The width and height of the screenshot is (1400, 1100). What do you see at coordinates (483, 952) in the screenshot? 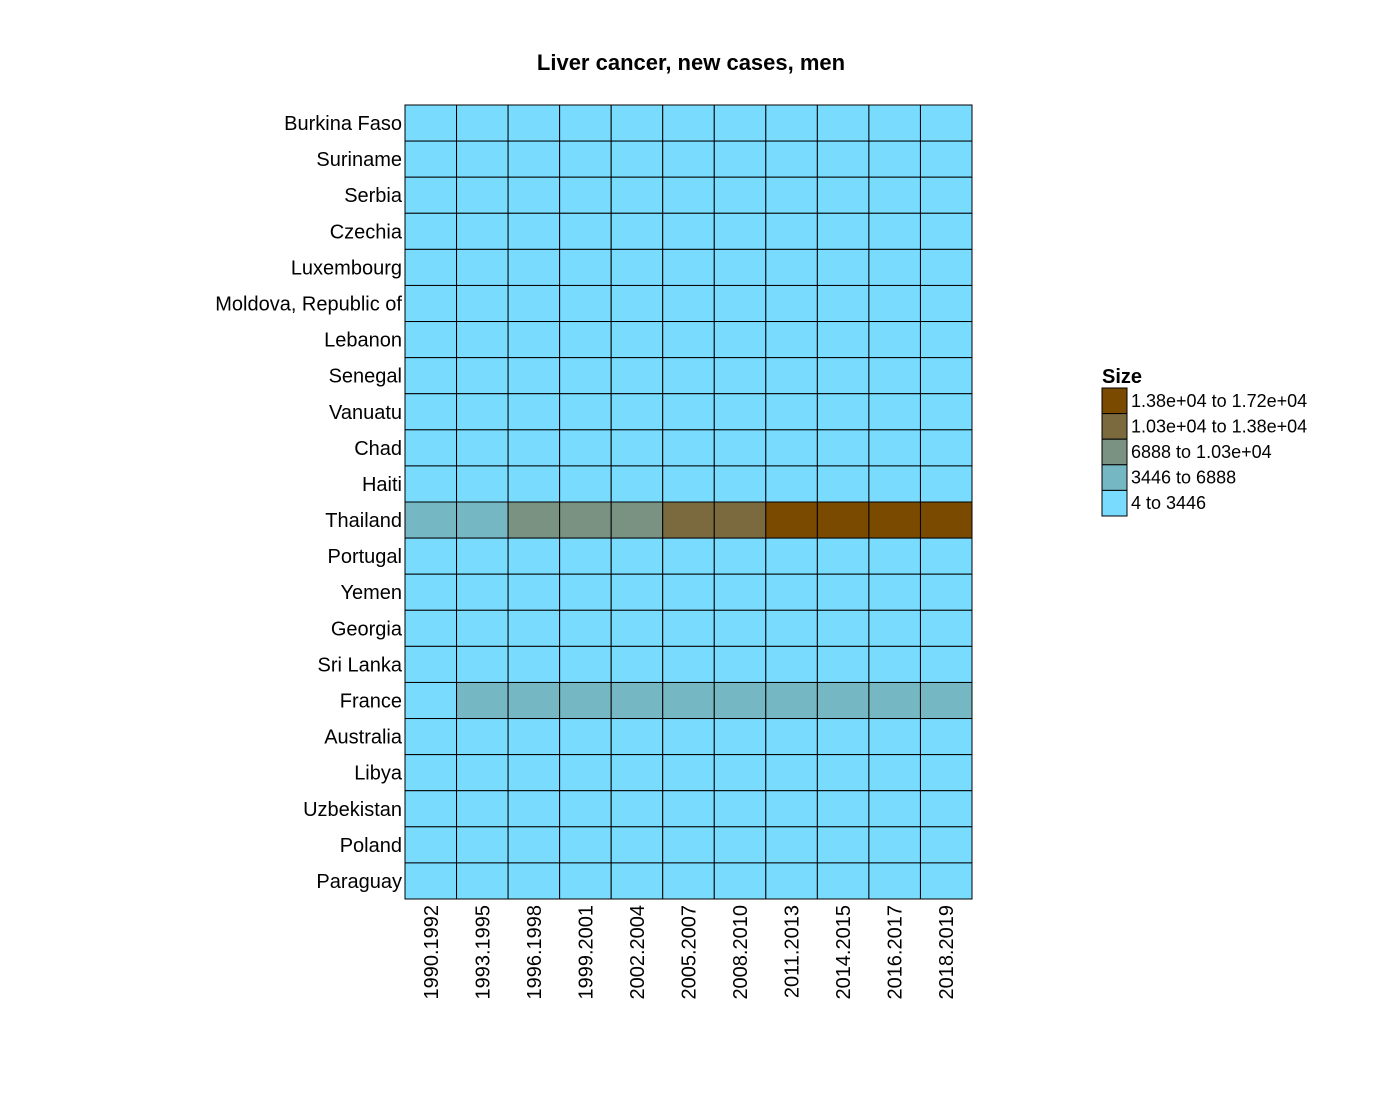
I see `x-tick-label: 1993.1995` at bounding box center [483, 952].